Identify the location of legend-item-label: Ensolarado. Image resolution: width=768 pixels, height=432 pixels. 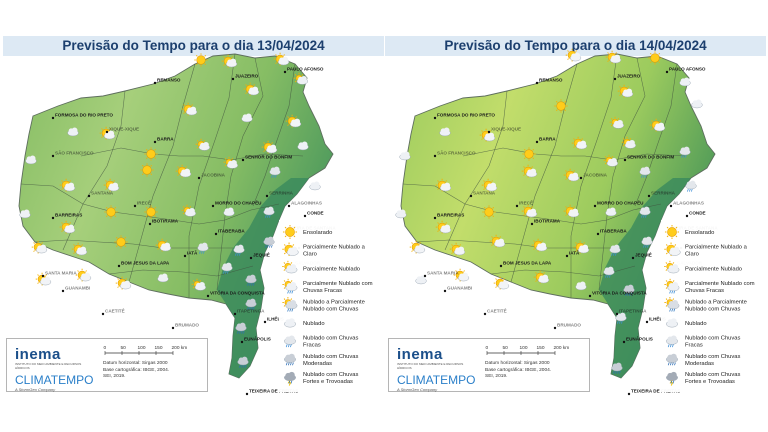
(317, 233).